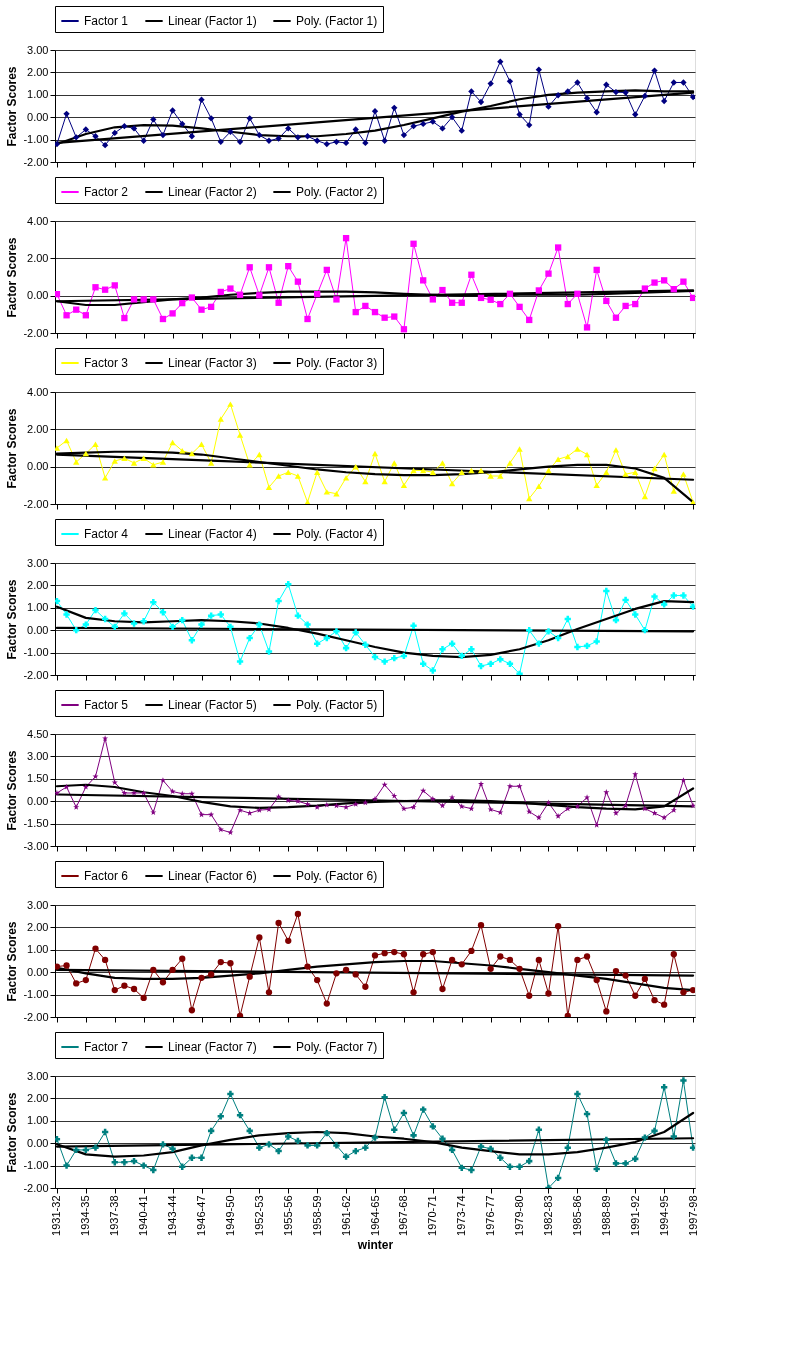 This screenshot has height=1365, width=804. What do you see at coordinates (576, 1215) in the screenshot?
I see `x-tick-label: 1985-86` at bounding box center [576, 1215].